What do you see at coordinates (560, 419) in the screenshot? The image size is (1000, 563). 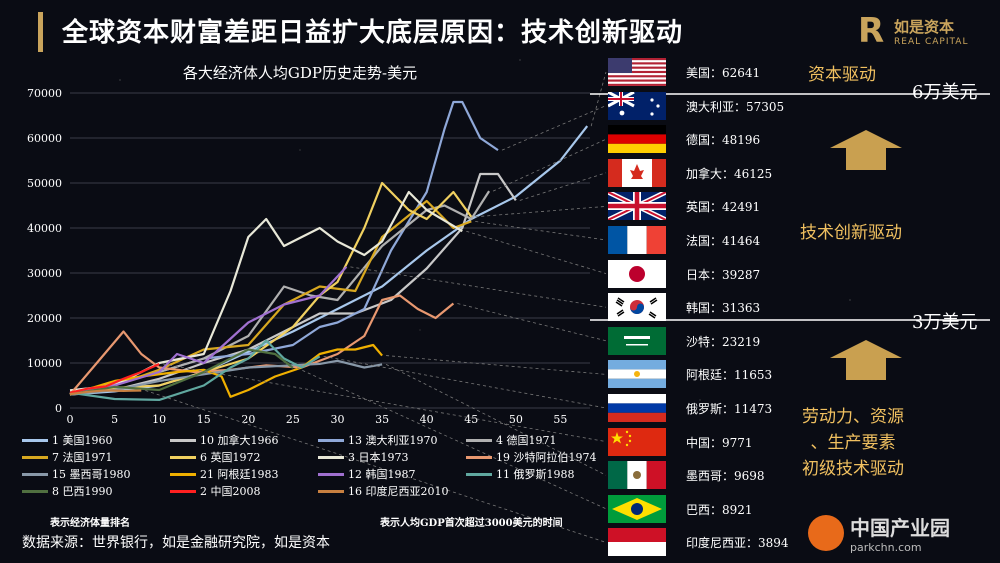 I see `x-tick-label: 55` at bounding box center [560, 419].